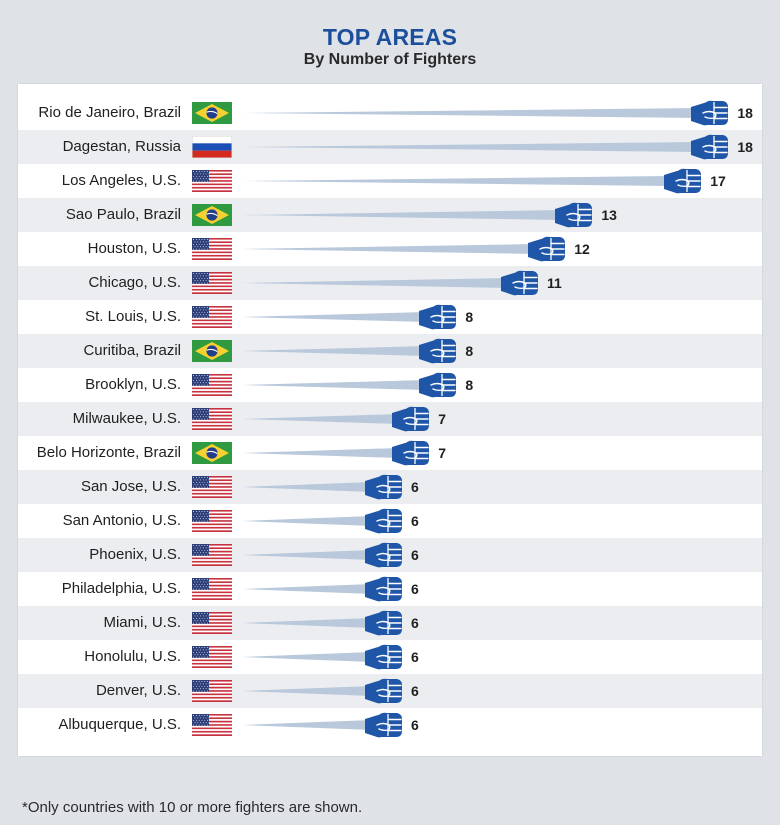 The image size is (780, 825). Describe the element at coordinates (212, 147) in the screenshot. I see `russia-flag` at that location.